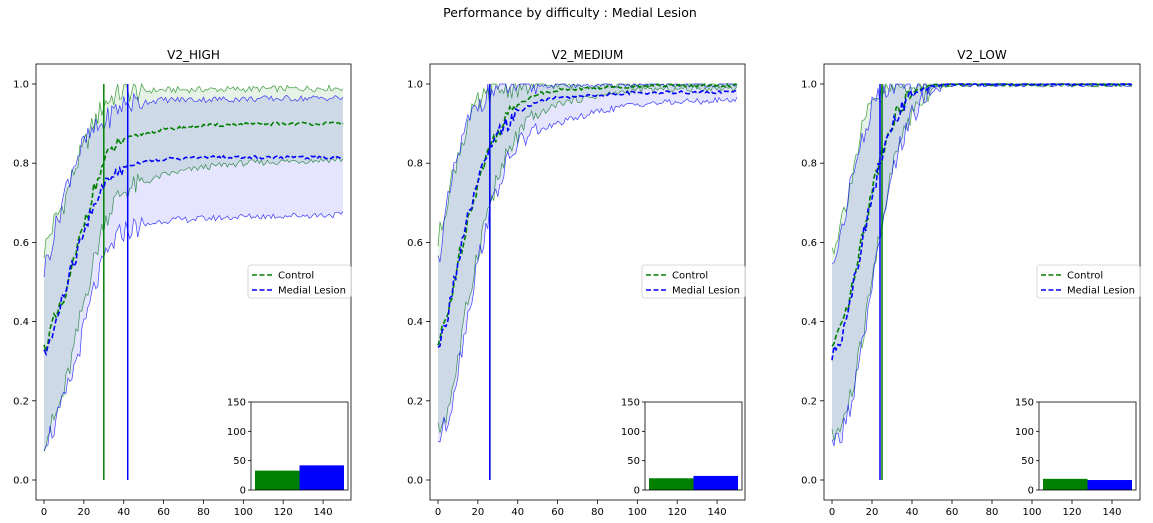 The height and width of the screenshot is (523, 1153). Describe the element at coordinates (193, 55) in the screenshot. I see `subplot-title: V2_HIGH` at that location.